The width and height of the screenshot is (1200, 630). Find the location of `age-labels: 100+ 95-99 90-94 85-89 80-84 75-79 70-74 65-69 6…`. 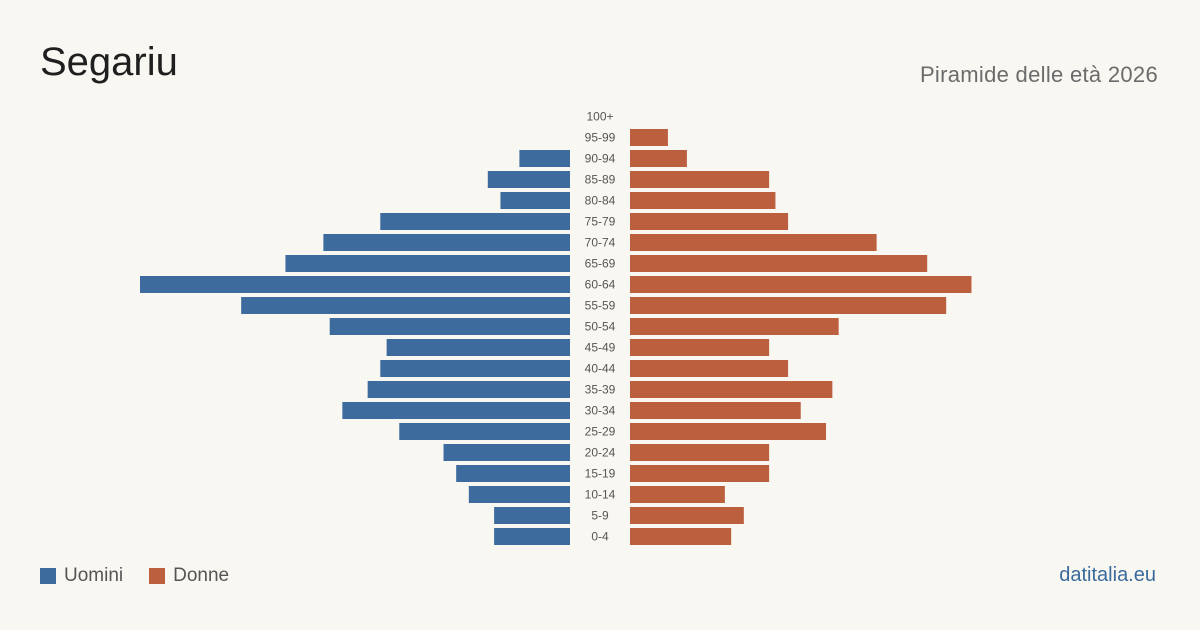

age-labels: 100+ 95-99 90-94 85-89 80-84 75-79 70-74 65-69 6… is located at coordinates (600, 327).